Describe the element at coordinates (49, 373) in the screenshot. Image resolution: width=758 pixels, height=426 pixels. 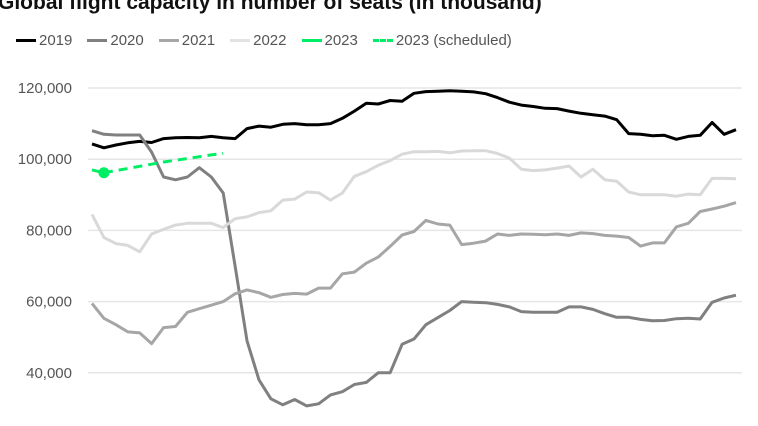
I see `y-tick-label: 40,000` at that location.